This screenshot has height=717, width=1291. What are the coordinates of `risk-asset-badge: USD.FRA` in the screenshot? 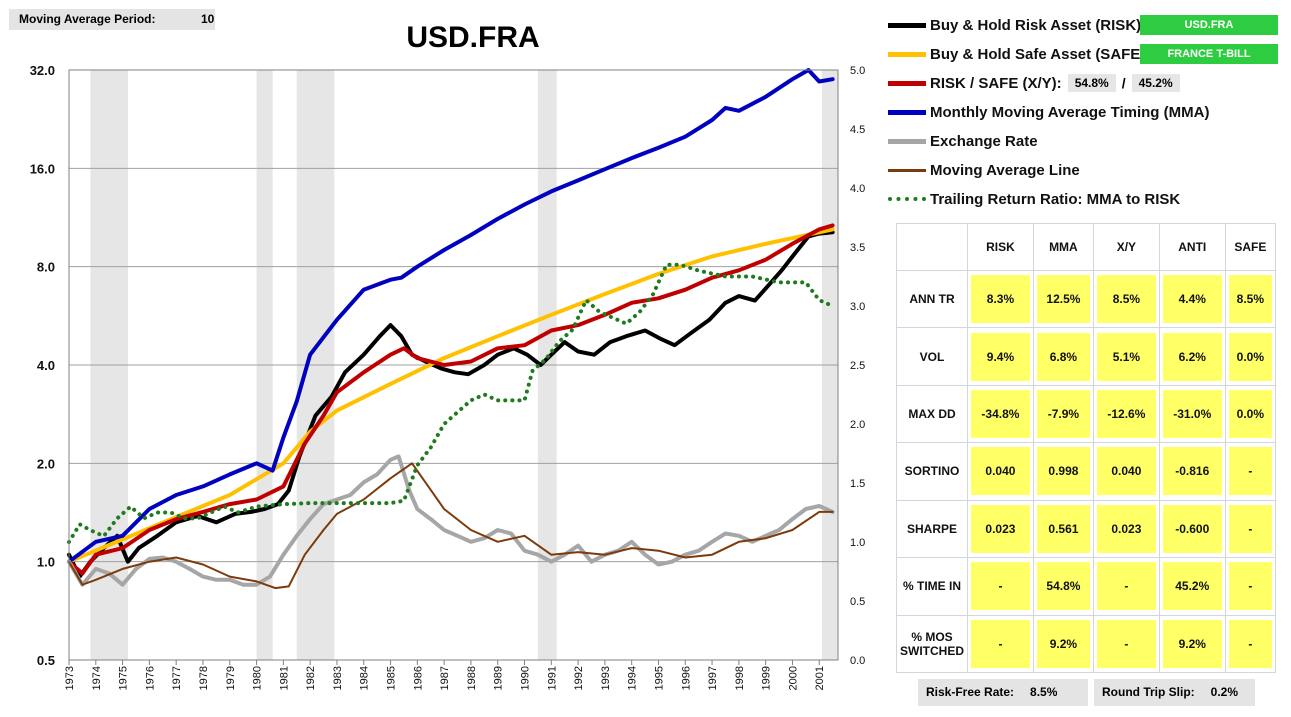 It's located at (1209, 25).